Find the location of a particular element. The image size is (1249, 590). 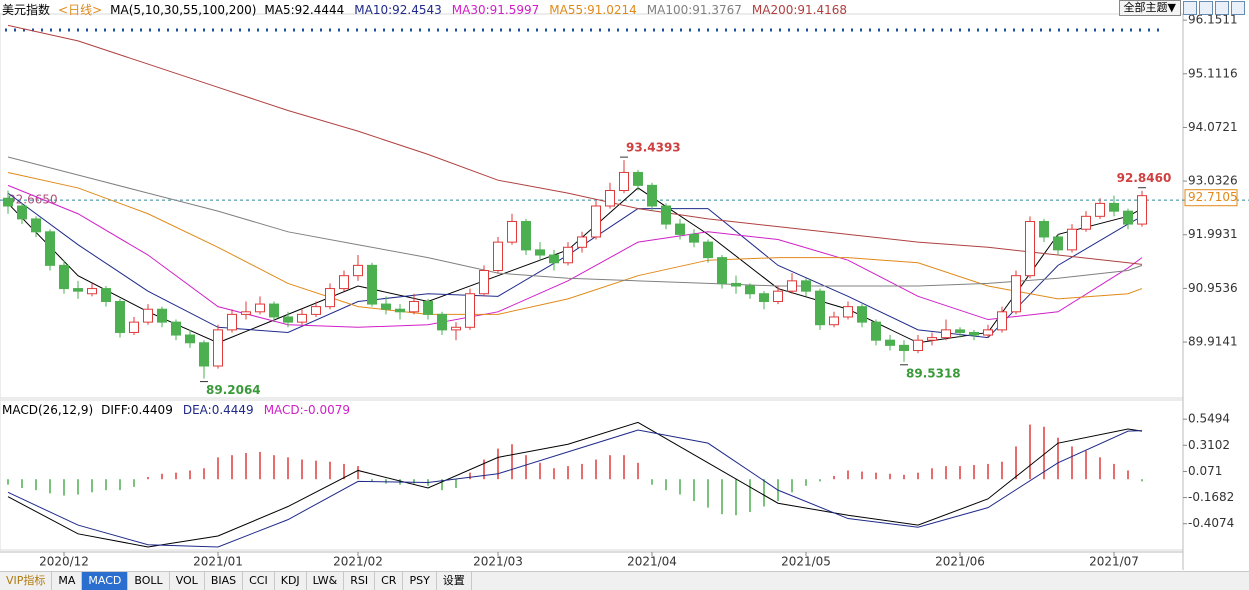

indicator-tab: CR is located at coordinates (389, 581).